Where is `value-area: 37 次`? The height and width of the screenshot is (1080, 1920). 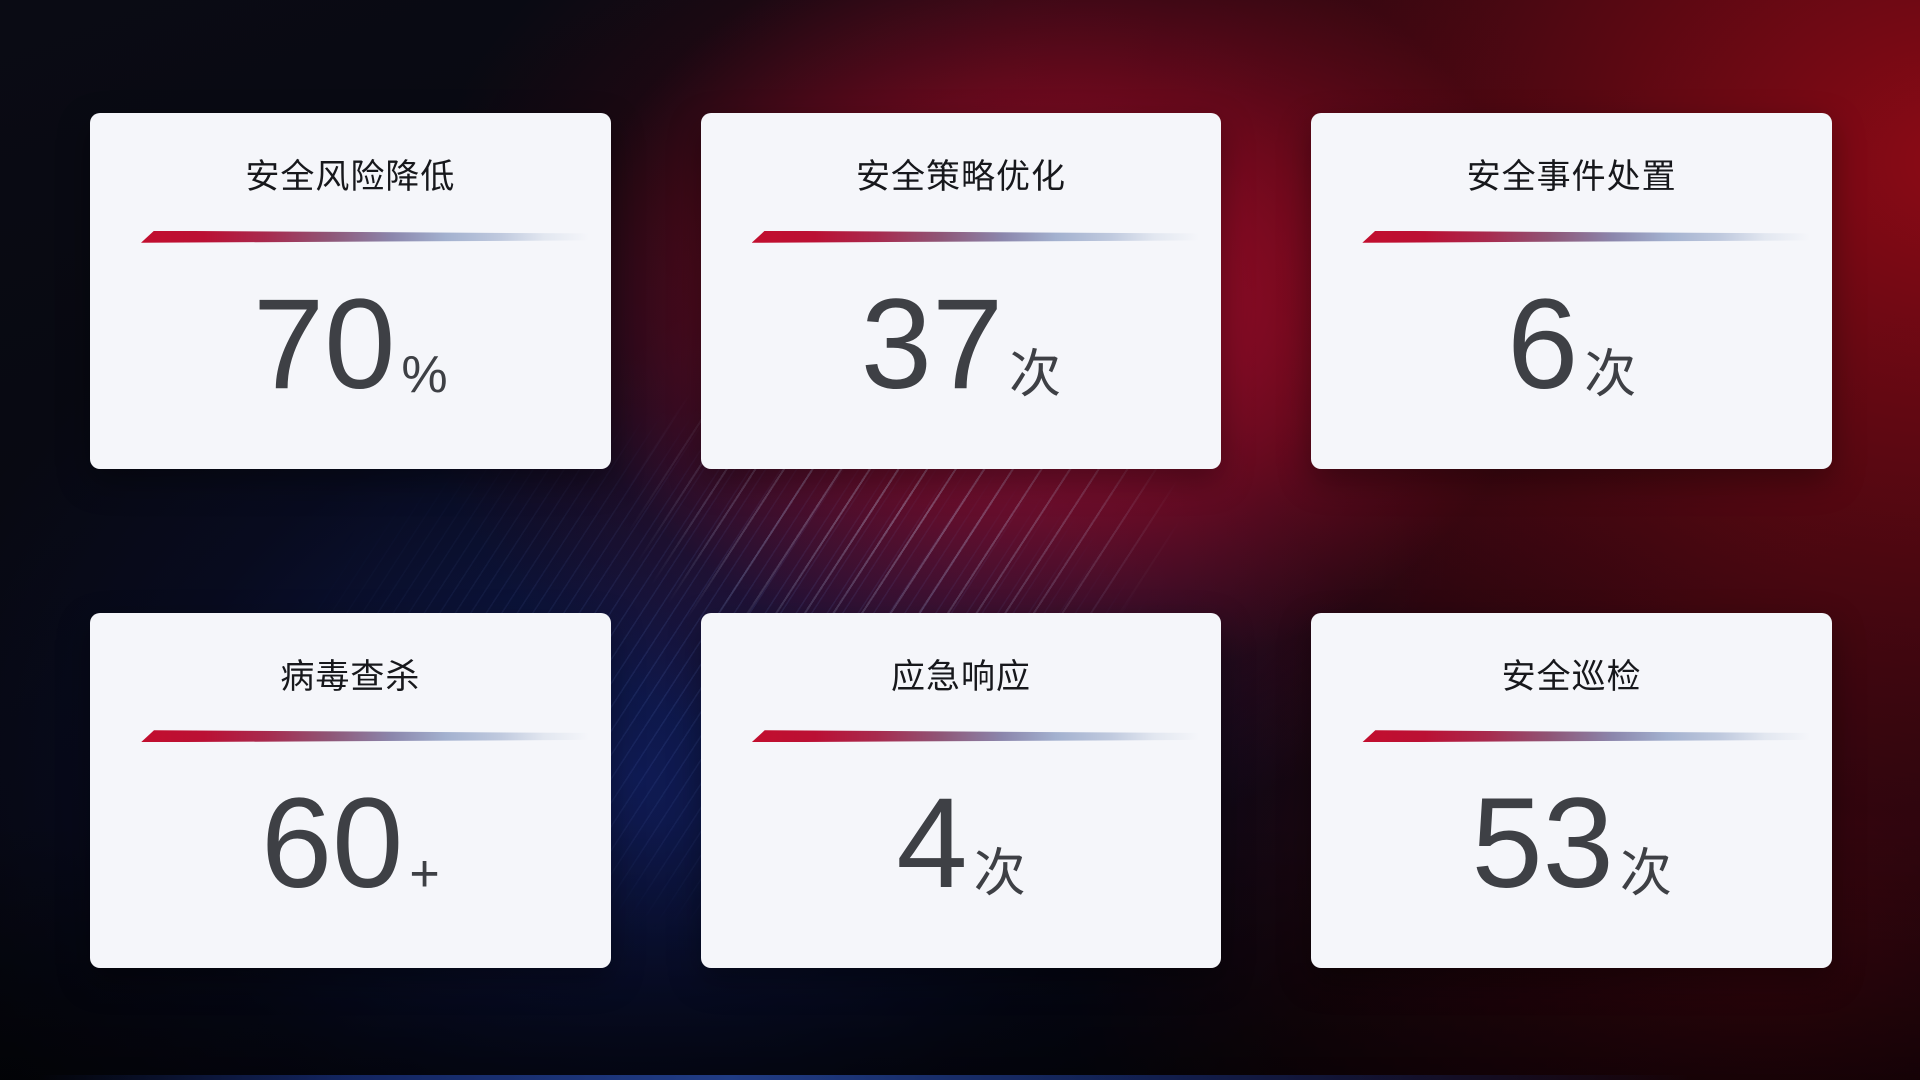
value-area: 37 次 is located at coordinates (961, 356).